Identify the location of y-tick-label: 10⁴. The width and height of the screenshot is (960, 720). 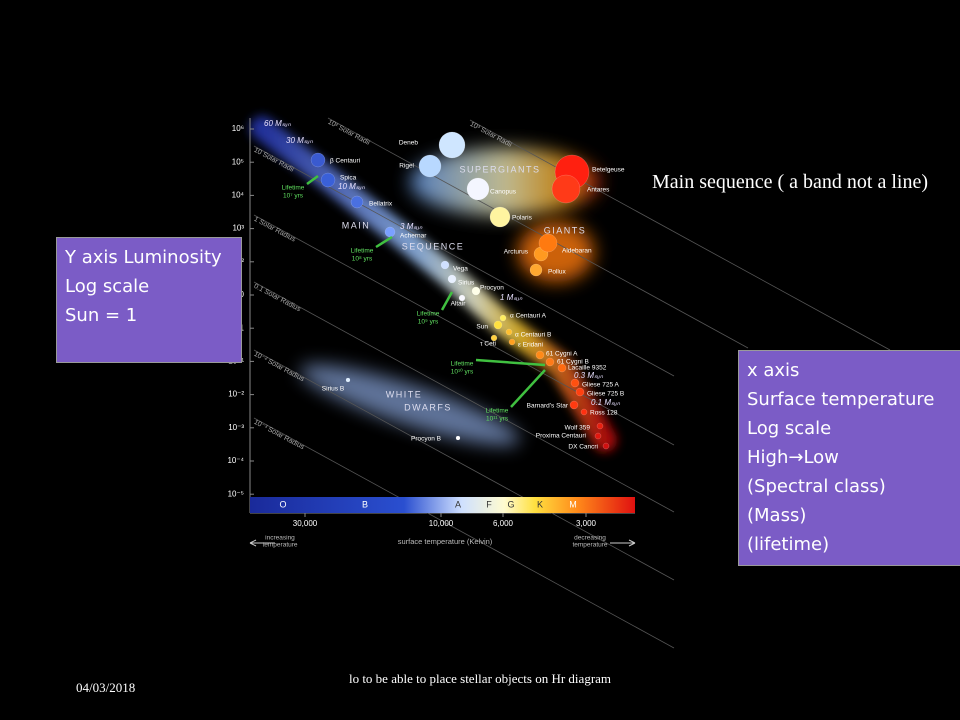
(238, 195).